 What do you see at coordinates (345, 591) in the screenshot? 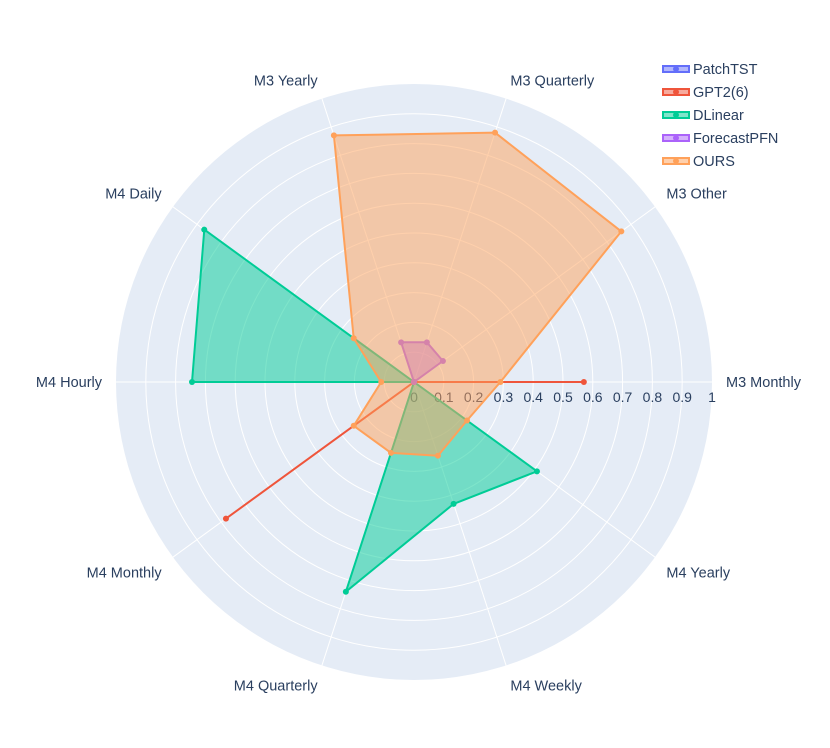
I see `data-point-dlinear-m4-quarterly` at bounding box center [345, 591].